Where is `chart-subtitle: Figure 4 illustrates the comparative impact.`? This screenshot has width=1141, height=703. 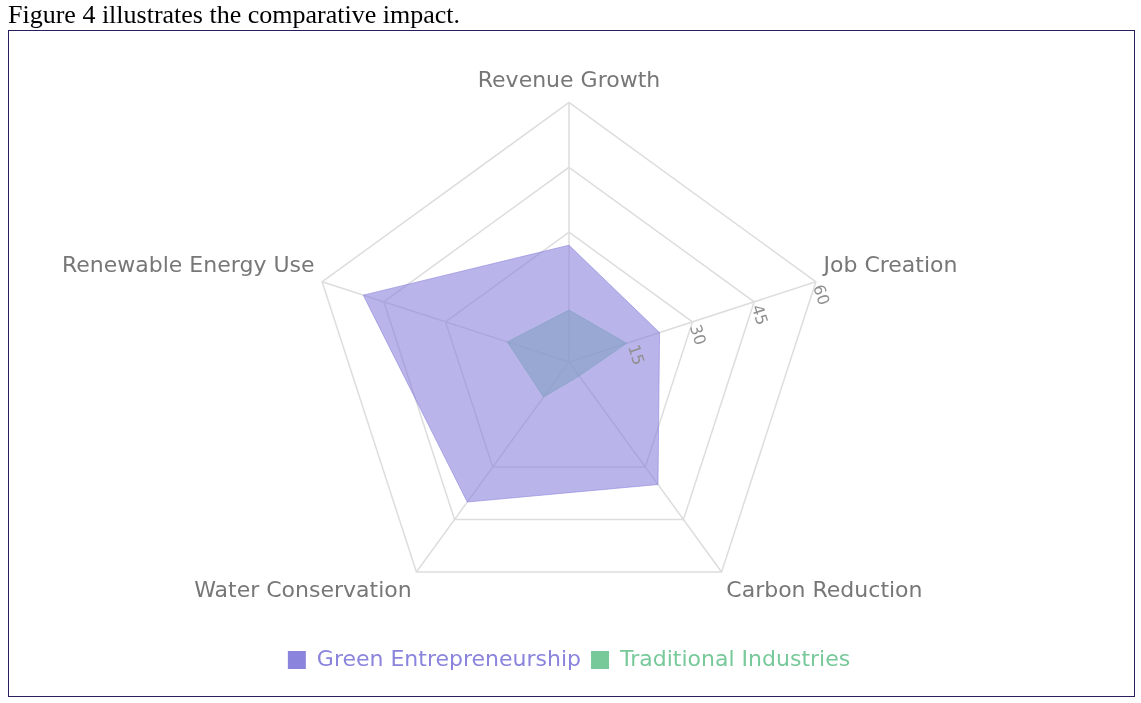 chart-subtitle: Figure 4 illustrates the comparative impact. is located at coordinates (234, 15).